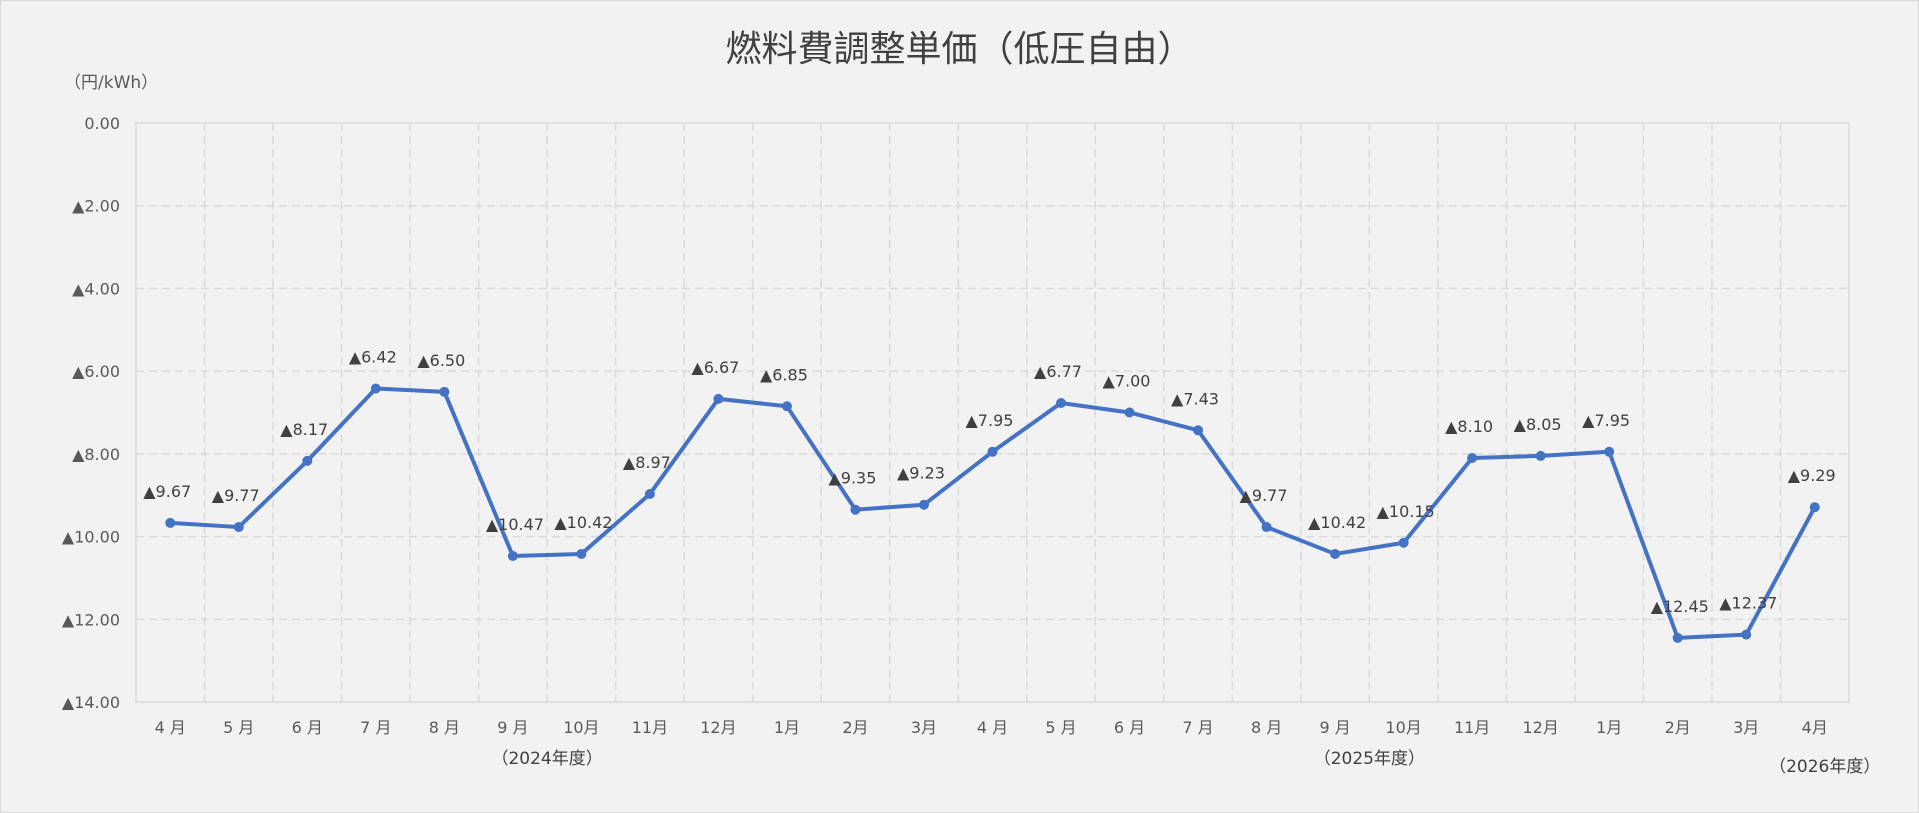  What do you see at coordinates (647, 462) in the screenshot?
I see `data-label: ▲8.97` at bounding box center [647, 462].